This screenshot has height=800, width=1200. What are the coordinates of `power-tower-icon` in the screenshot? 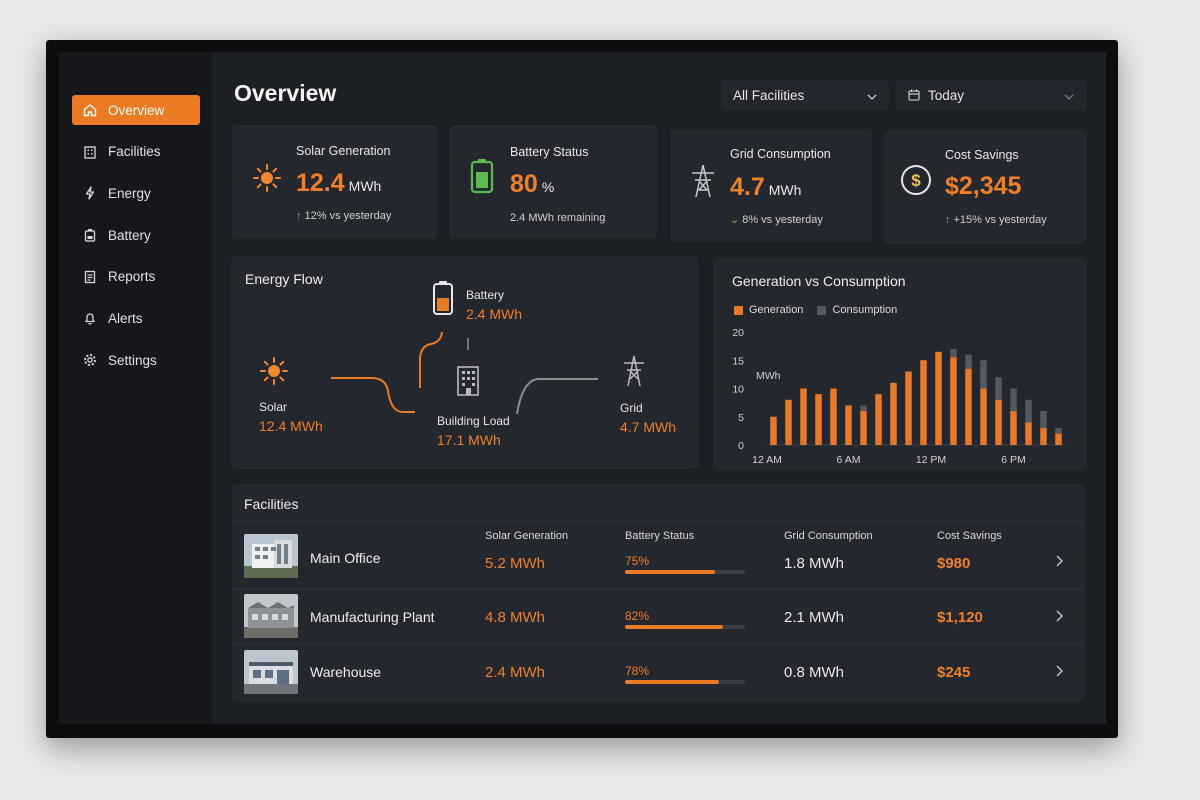 It's located at (634, 373).